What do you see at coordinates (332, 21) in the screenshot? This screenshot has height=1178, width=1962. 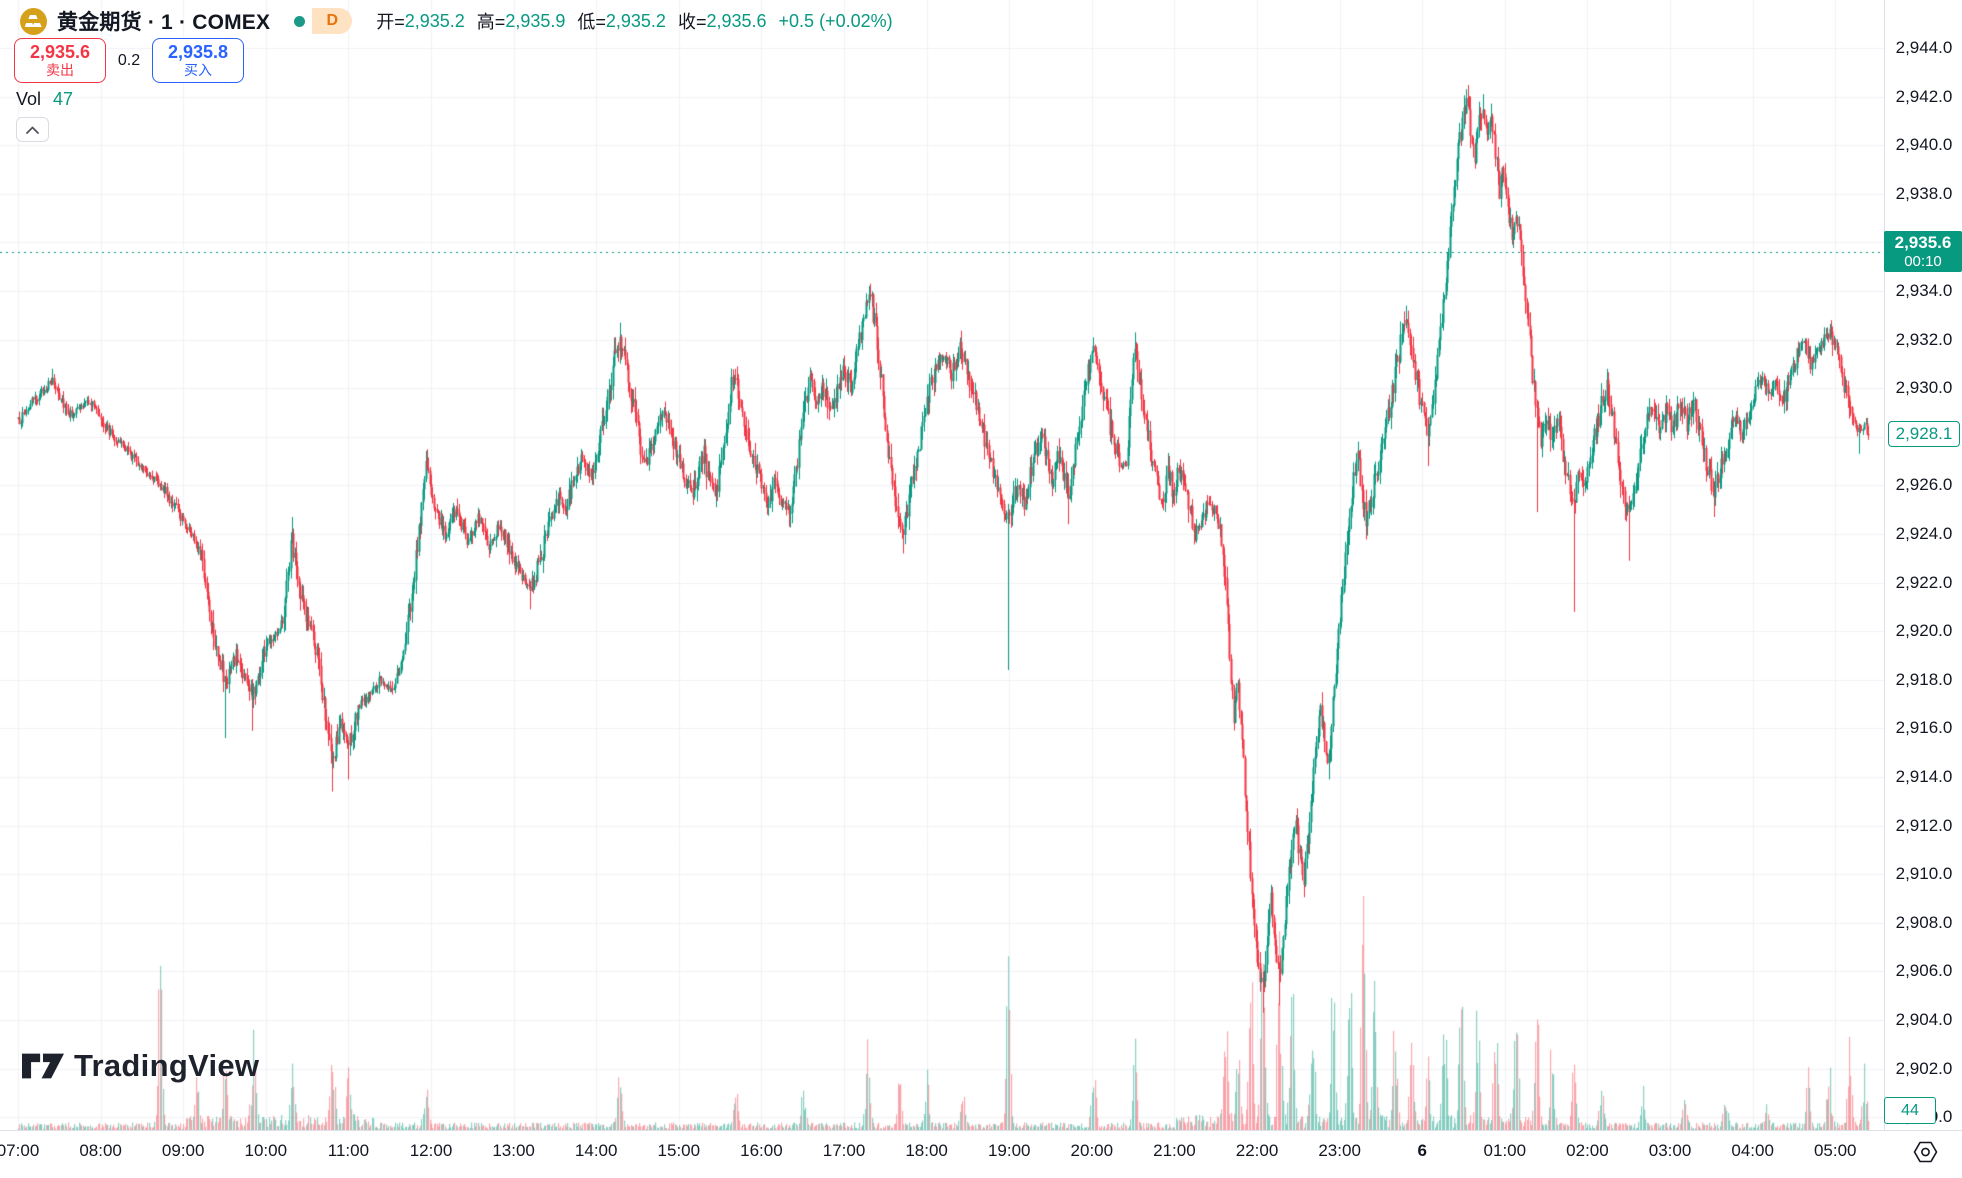 I see `interval-badge: D` at bounding box center [332, 21].